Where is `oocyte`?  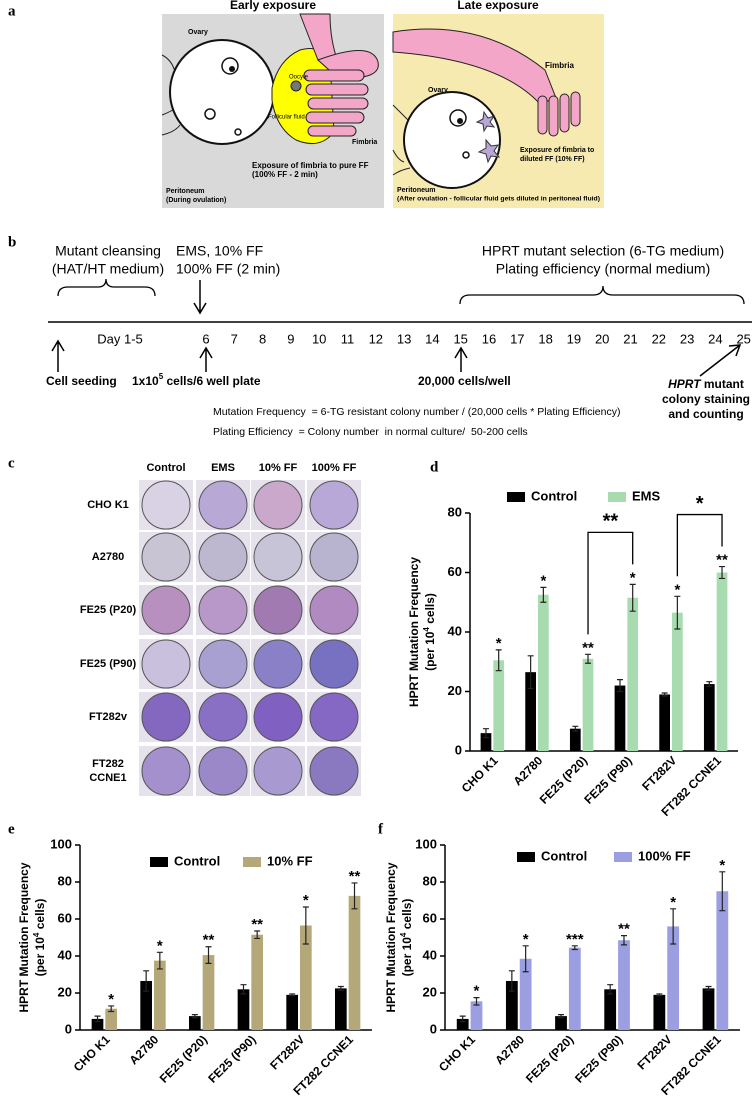 oocyte is located at coordinates (296, 86).